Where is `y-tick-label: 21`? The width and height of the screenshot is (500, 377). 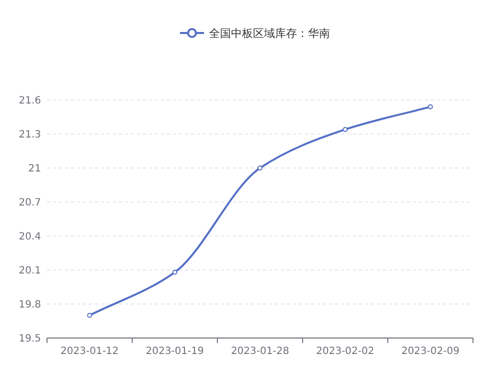 y-tick-label: 21 is located at coordinates (34, 169).